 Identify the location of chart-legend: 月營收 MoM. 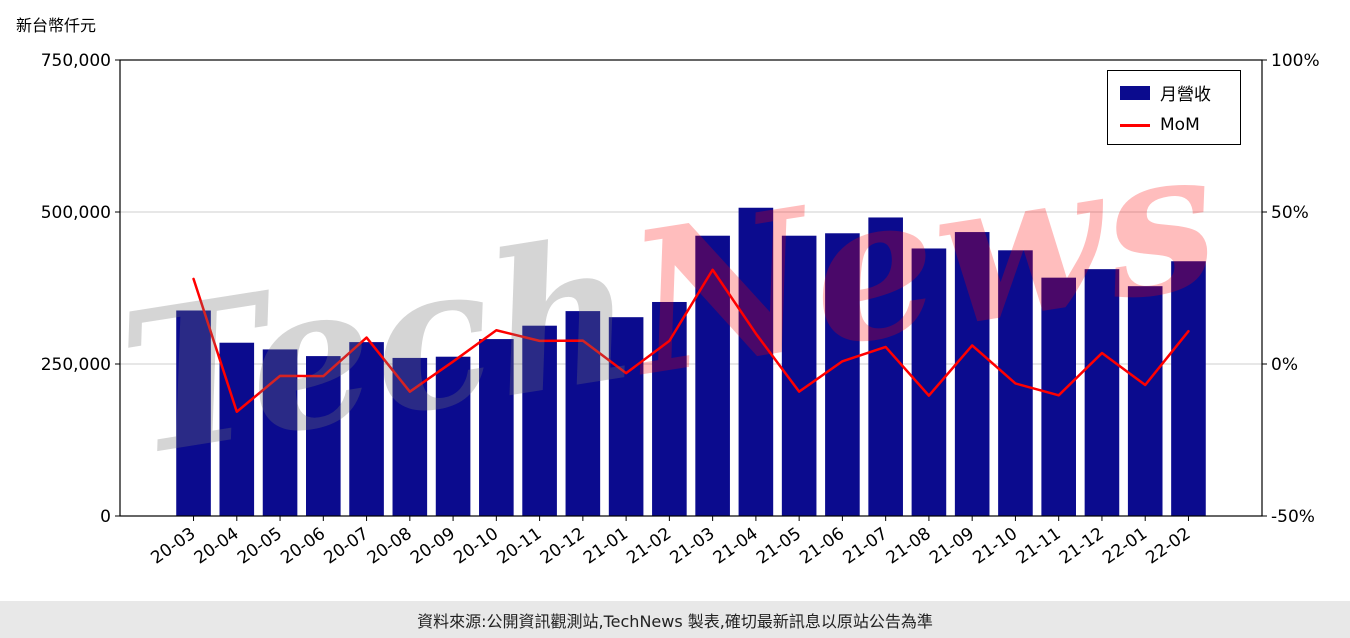
(1174, 107).